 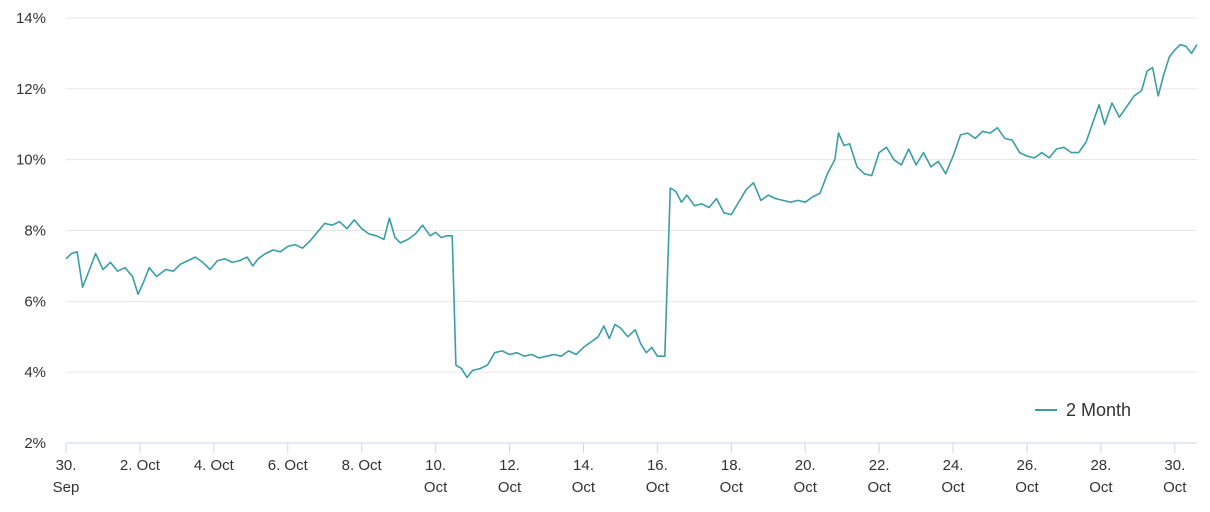 I want to click on x-tick-label: 6. Oct, so click(x=288, y=465).